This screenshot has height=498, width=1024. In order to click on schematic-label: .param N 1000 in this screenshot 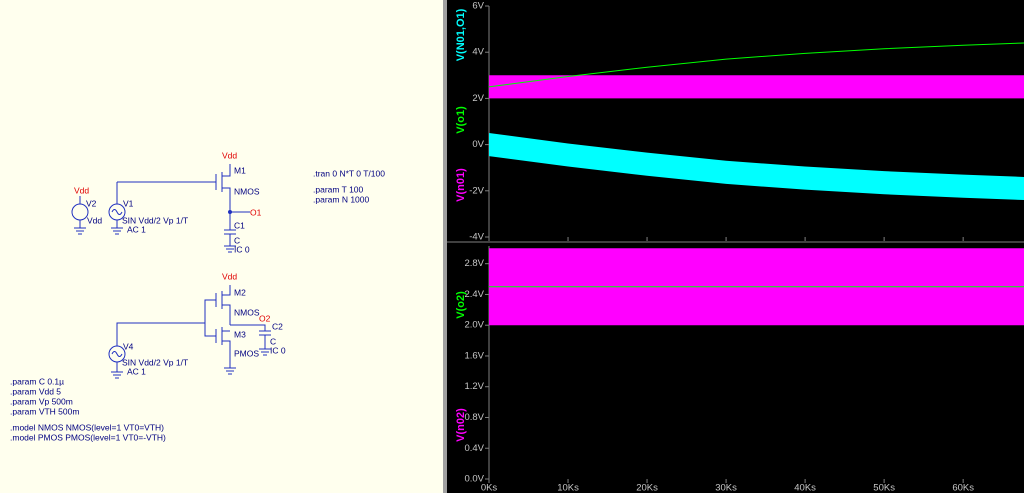, I will do `click(341, 199)`.